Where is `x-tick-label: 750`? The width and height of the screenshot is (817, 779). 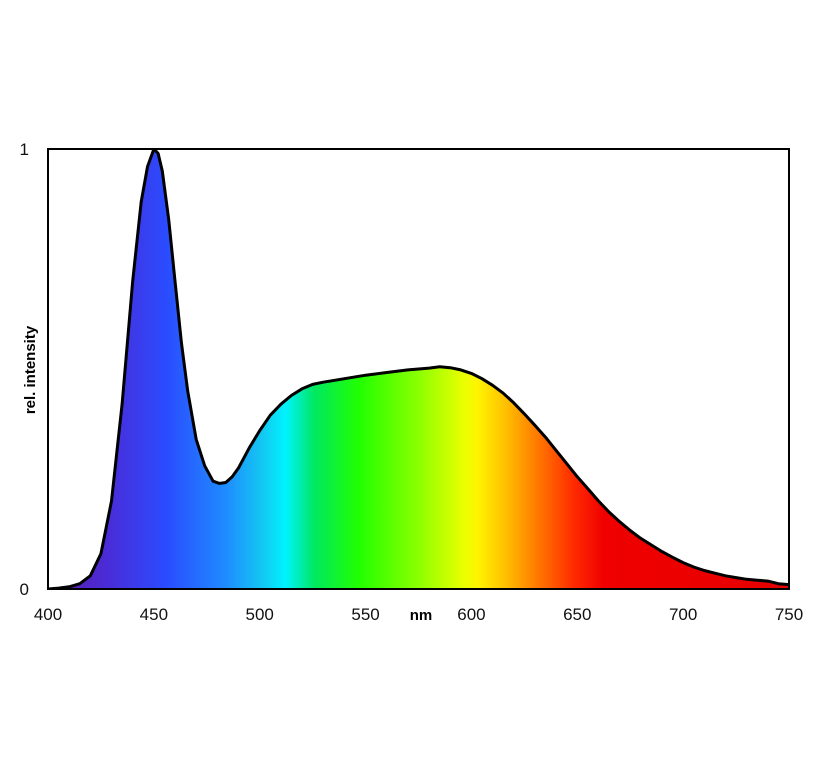
x-tick-label: 750 is located at coordinates (789, 614).